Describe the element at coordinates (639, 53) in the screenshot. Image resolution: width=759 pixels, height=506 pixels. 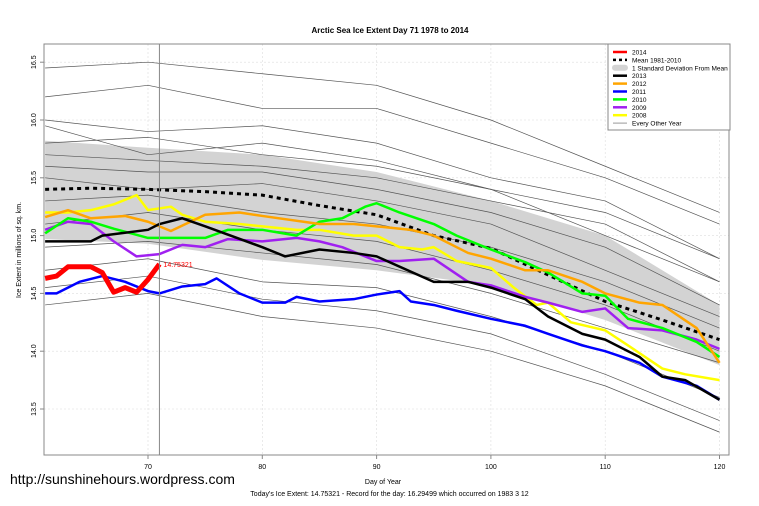
I see `legend-entry: 2014` at that location.